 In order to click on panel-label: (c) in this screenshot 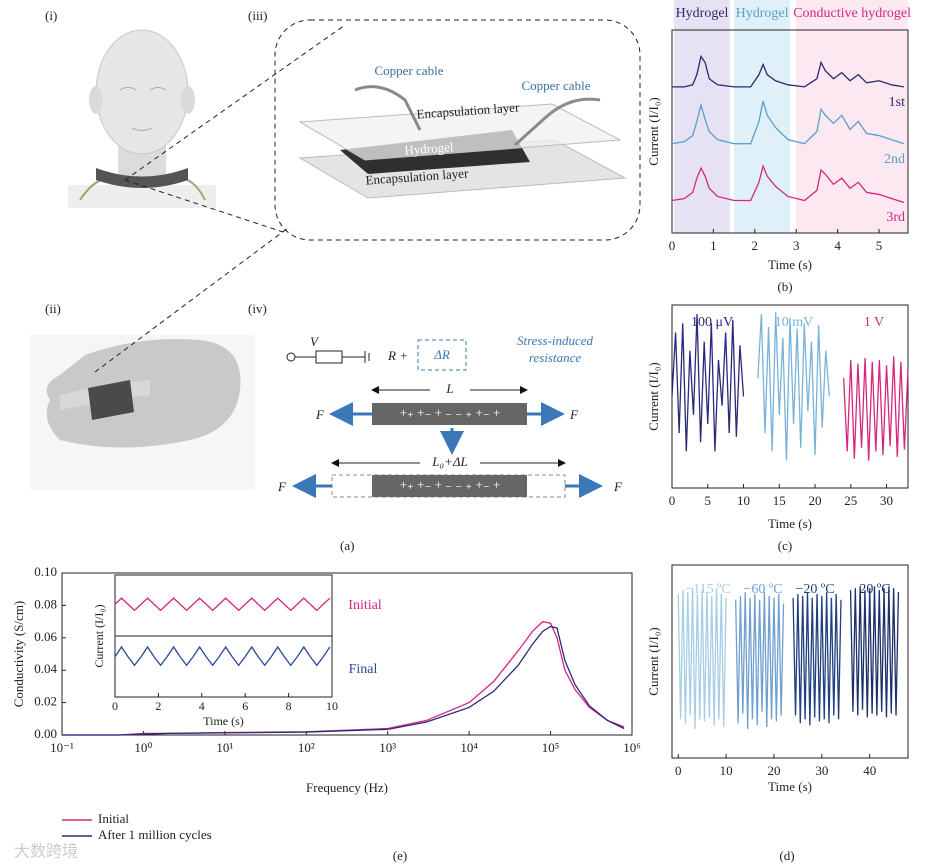, I will do `click(785, 545)`.